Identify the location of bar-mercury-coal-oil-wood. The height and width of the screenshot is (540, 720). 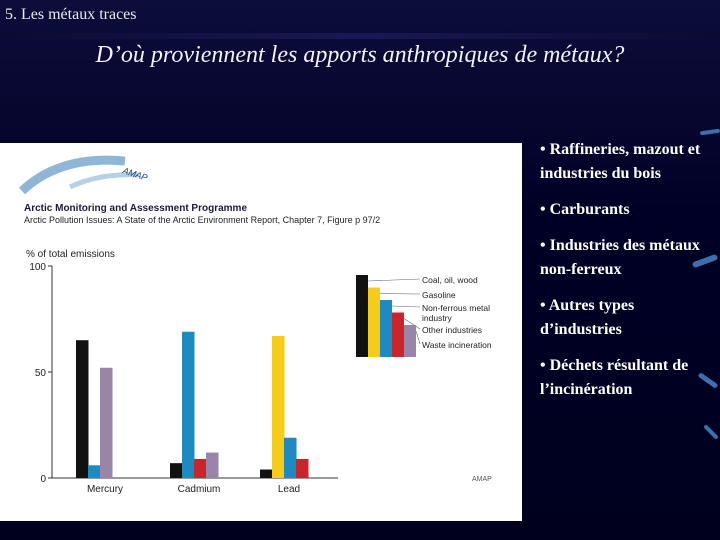
(82, 409).